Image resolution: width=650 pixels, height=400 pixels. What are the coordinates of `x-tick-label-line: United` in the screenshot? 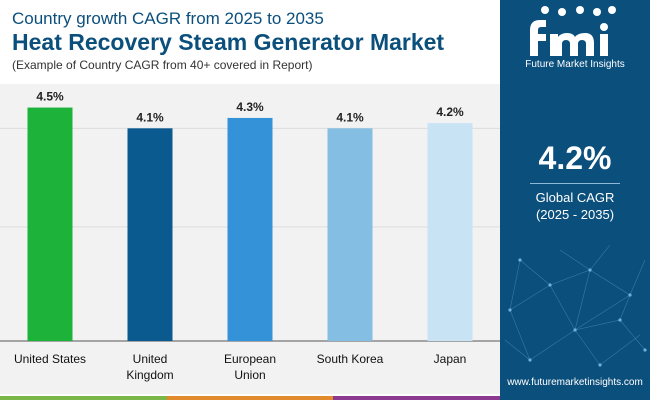 It's located at (150, 359).